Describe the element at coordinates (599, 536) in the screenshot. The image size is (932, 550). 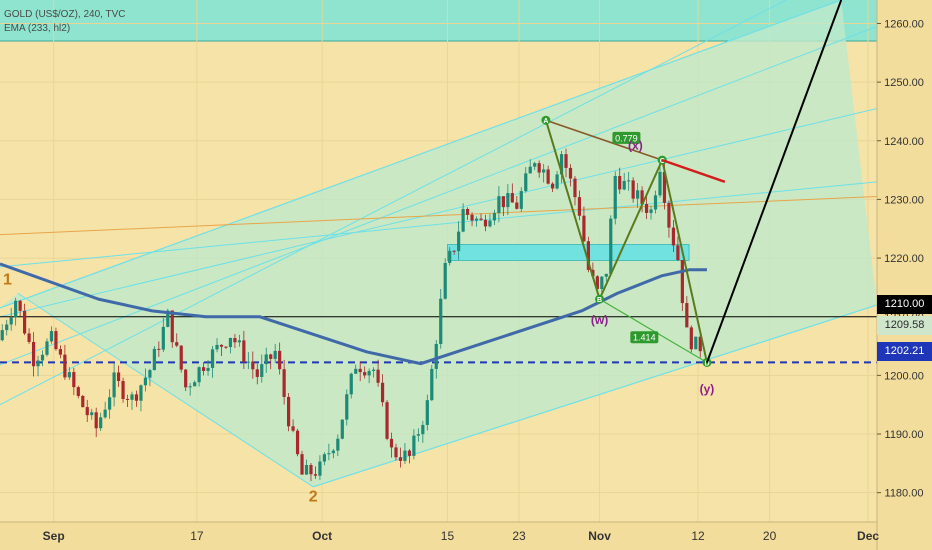
I see `x-tick-label: Nov` at that location.